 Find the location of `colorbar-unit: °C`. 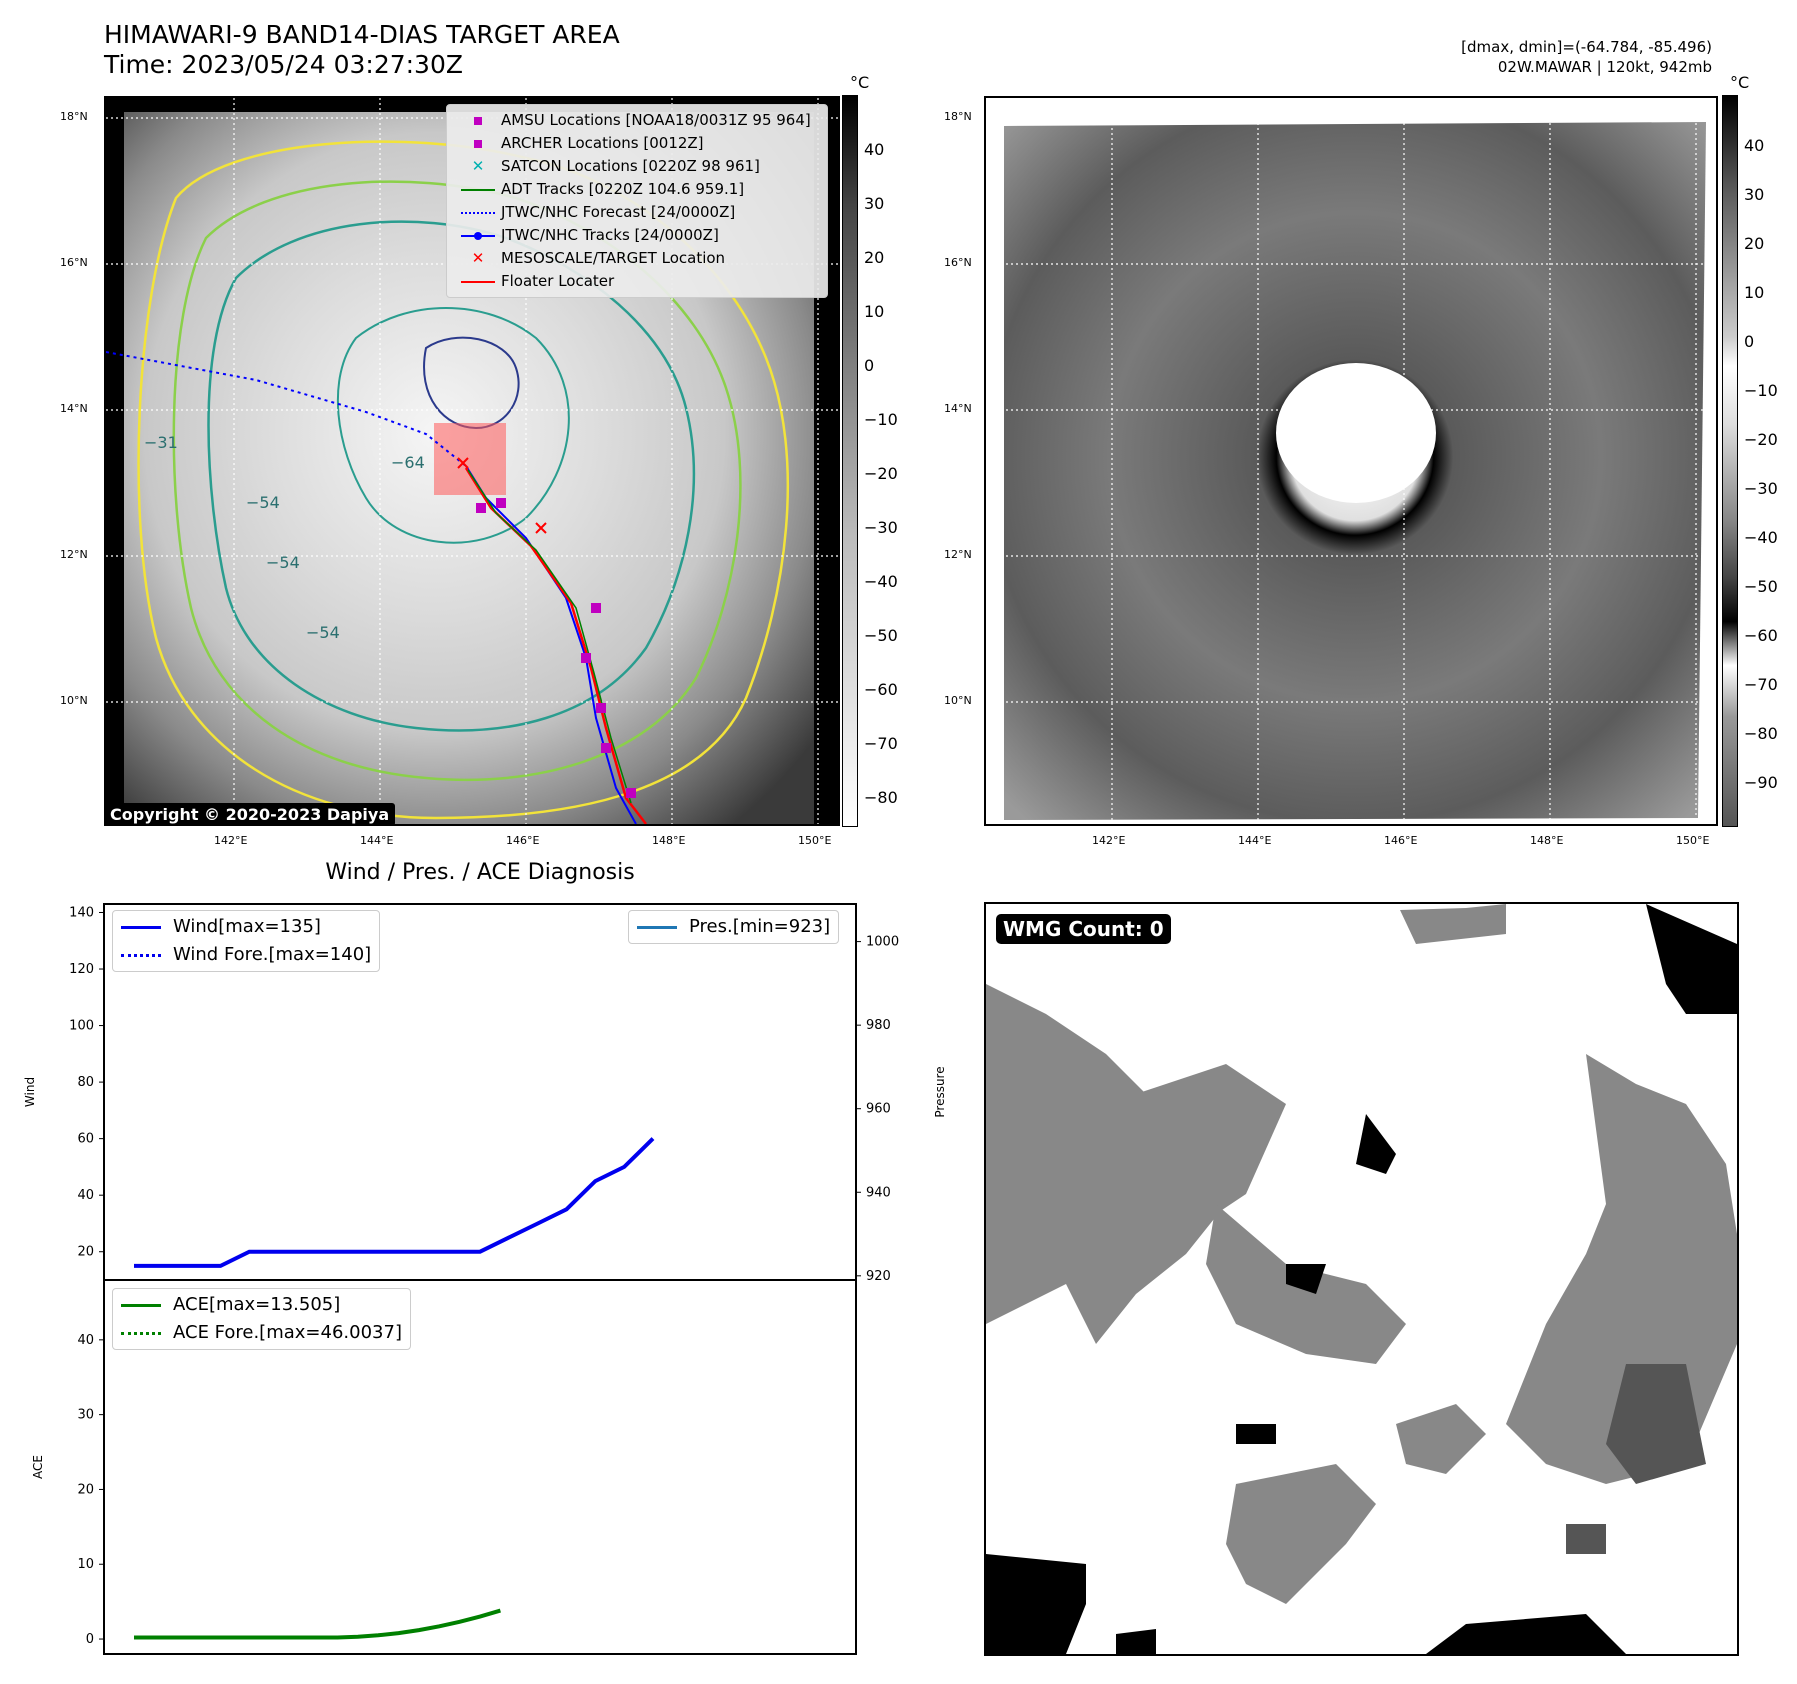

colorbar-unit: °C is located at coordinates (1740, 82).